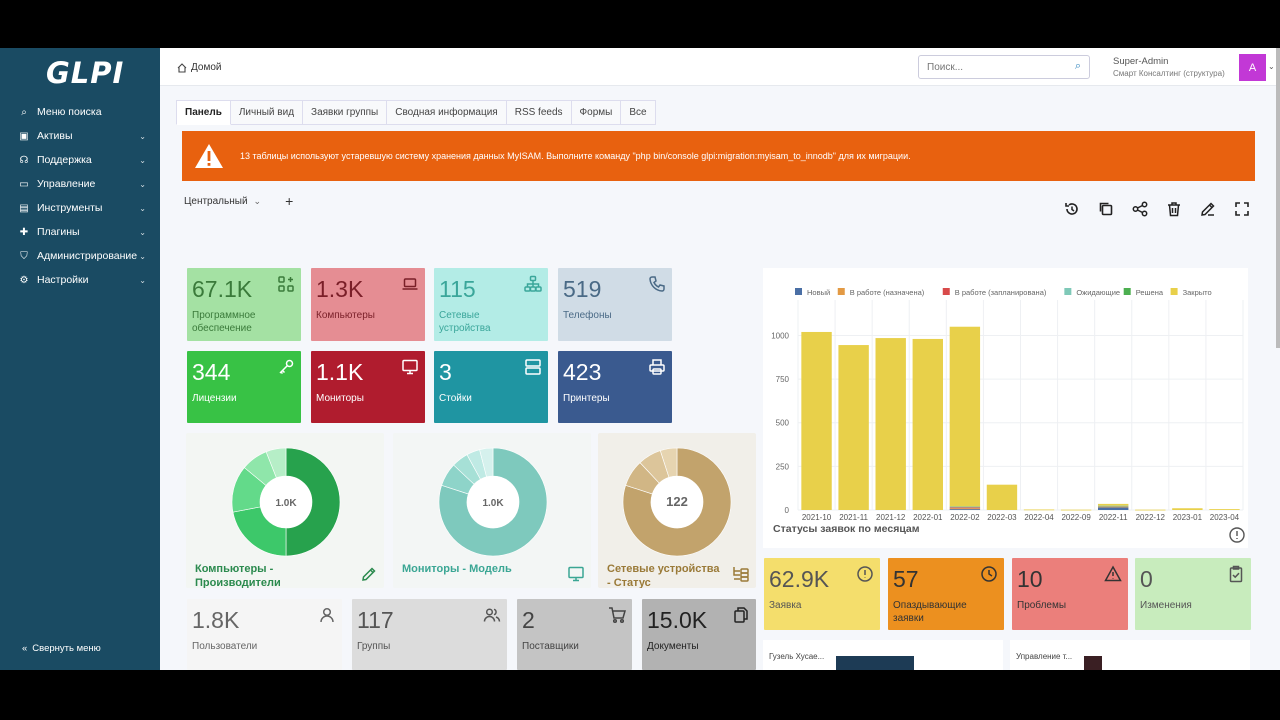  Describe the element at coordinates (699, 634) in the screenshot. I see `counter-tile-11: 15.0K Документы` at that location.